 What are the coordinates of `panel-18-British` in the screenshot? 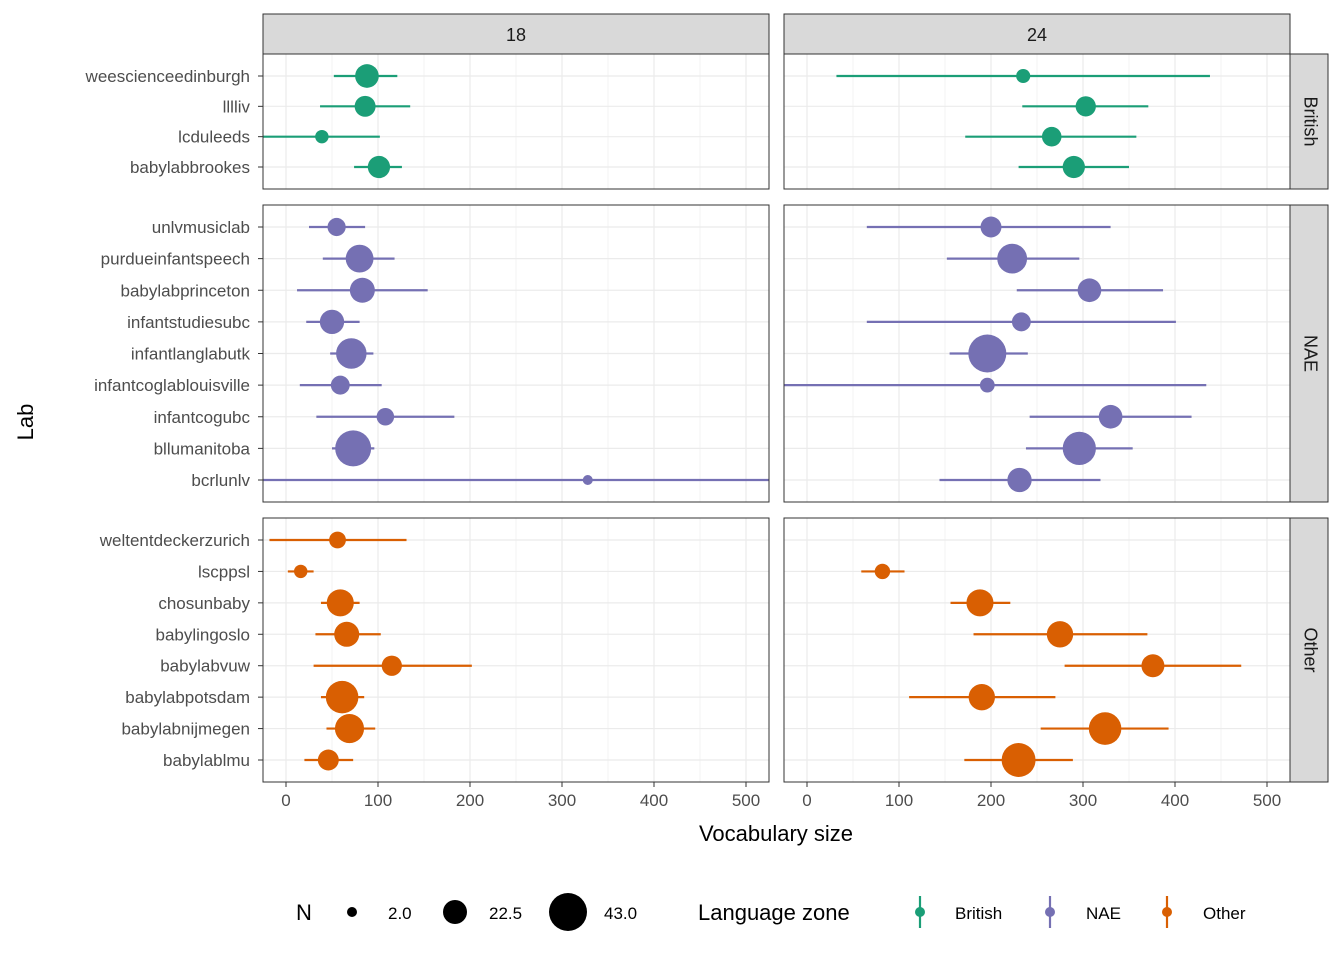 It's located at (516, 121).